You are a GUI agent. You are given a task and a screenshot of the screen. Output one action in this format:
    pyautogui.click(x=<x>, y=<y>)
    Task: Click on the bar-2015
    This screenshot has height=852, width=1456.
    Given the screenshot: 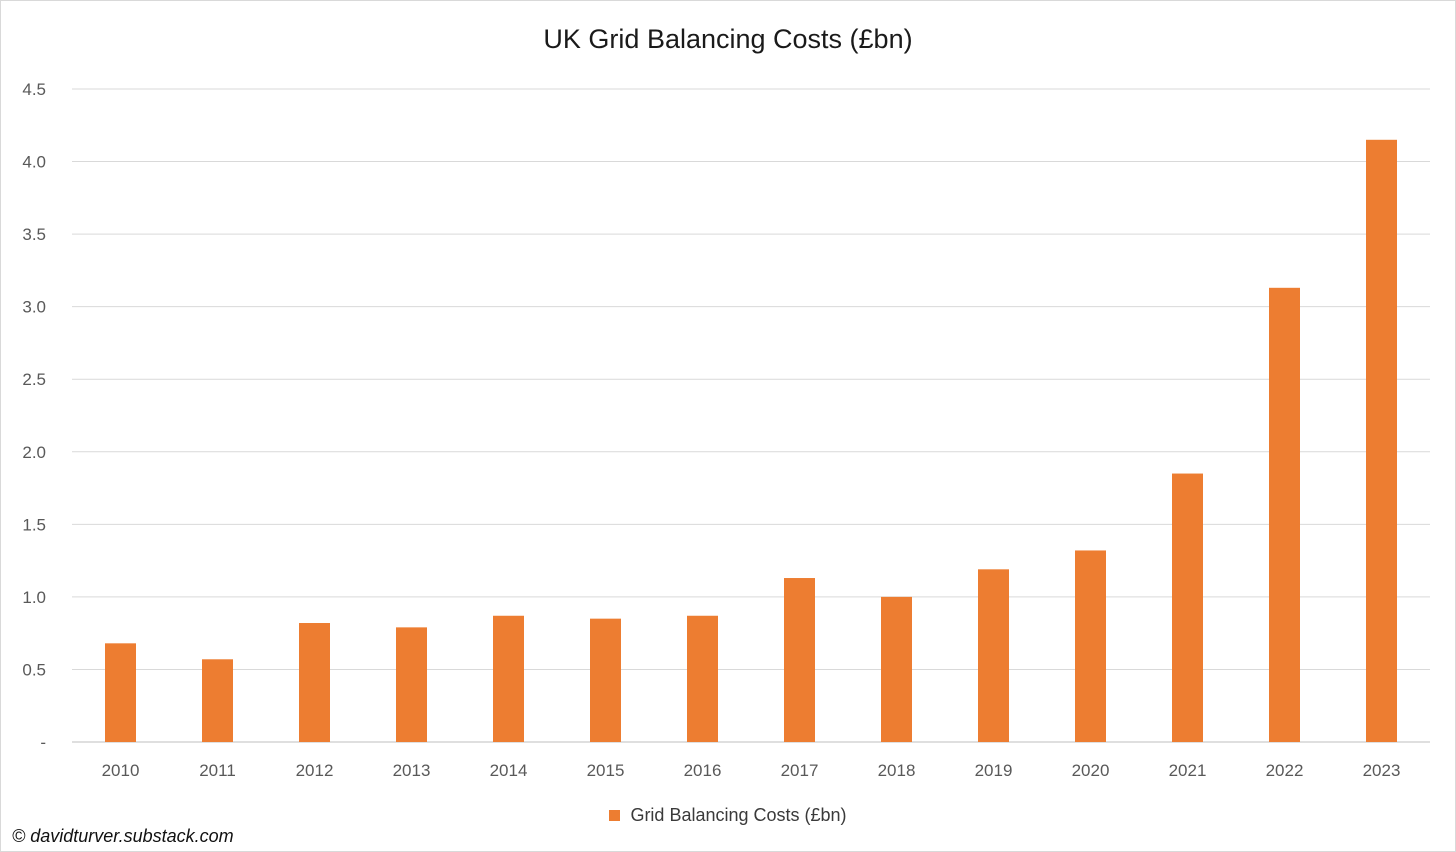 What is the action you would take?
    pyautogui.click(x=605, y=680)
    